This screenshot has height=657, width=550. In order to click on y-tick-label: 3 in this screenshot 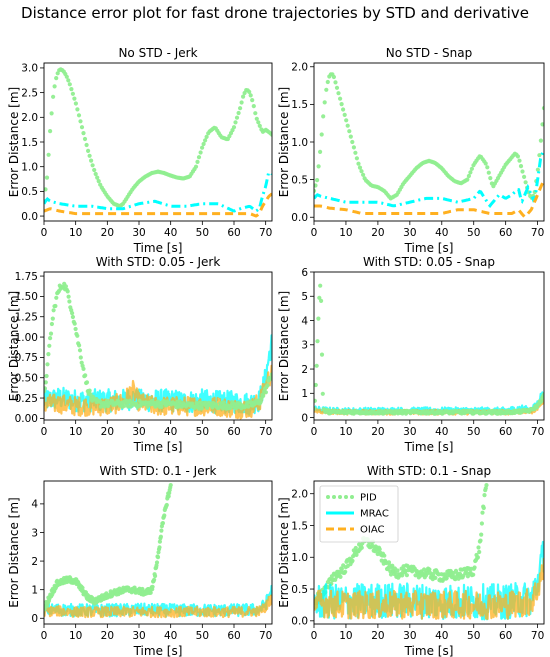, I will do `click(304, 346)`.